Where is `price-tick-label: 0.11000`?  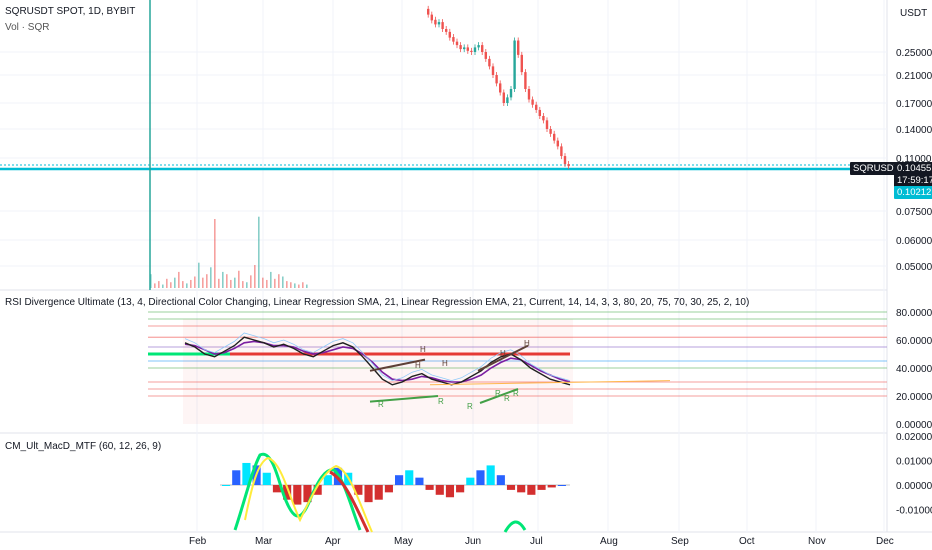 price-tick-label: 0.11000 is located at coordinates (914, 159).